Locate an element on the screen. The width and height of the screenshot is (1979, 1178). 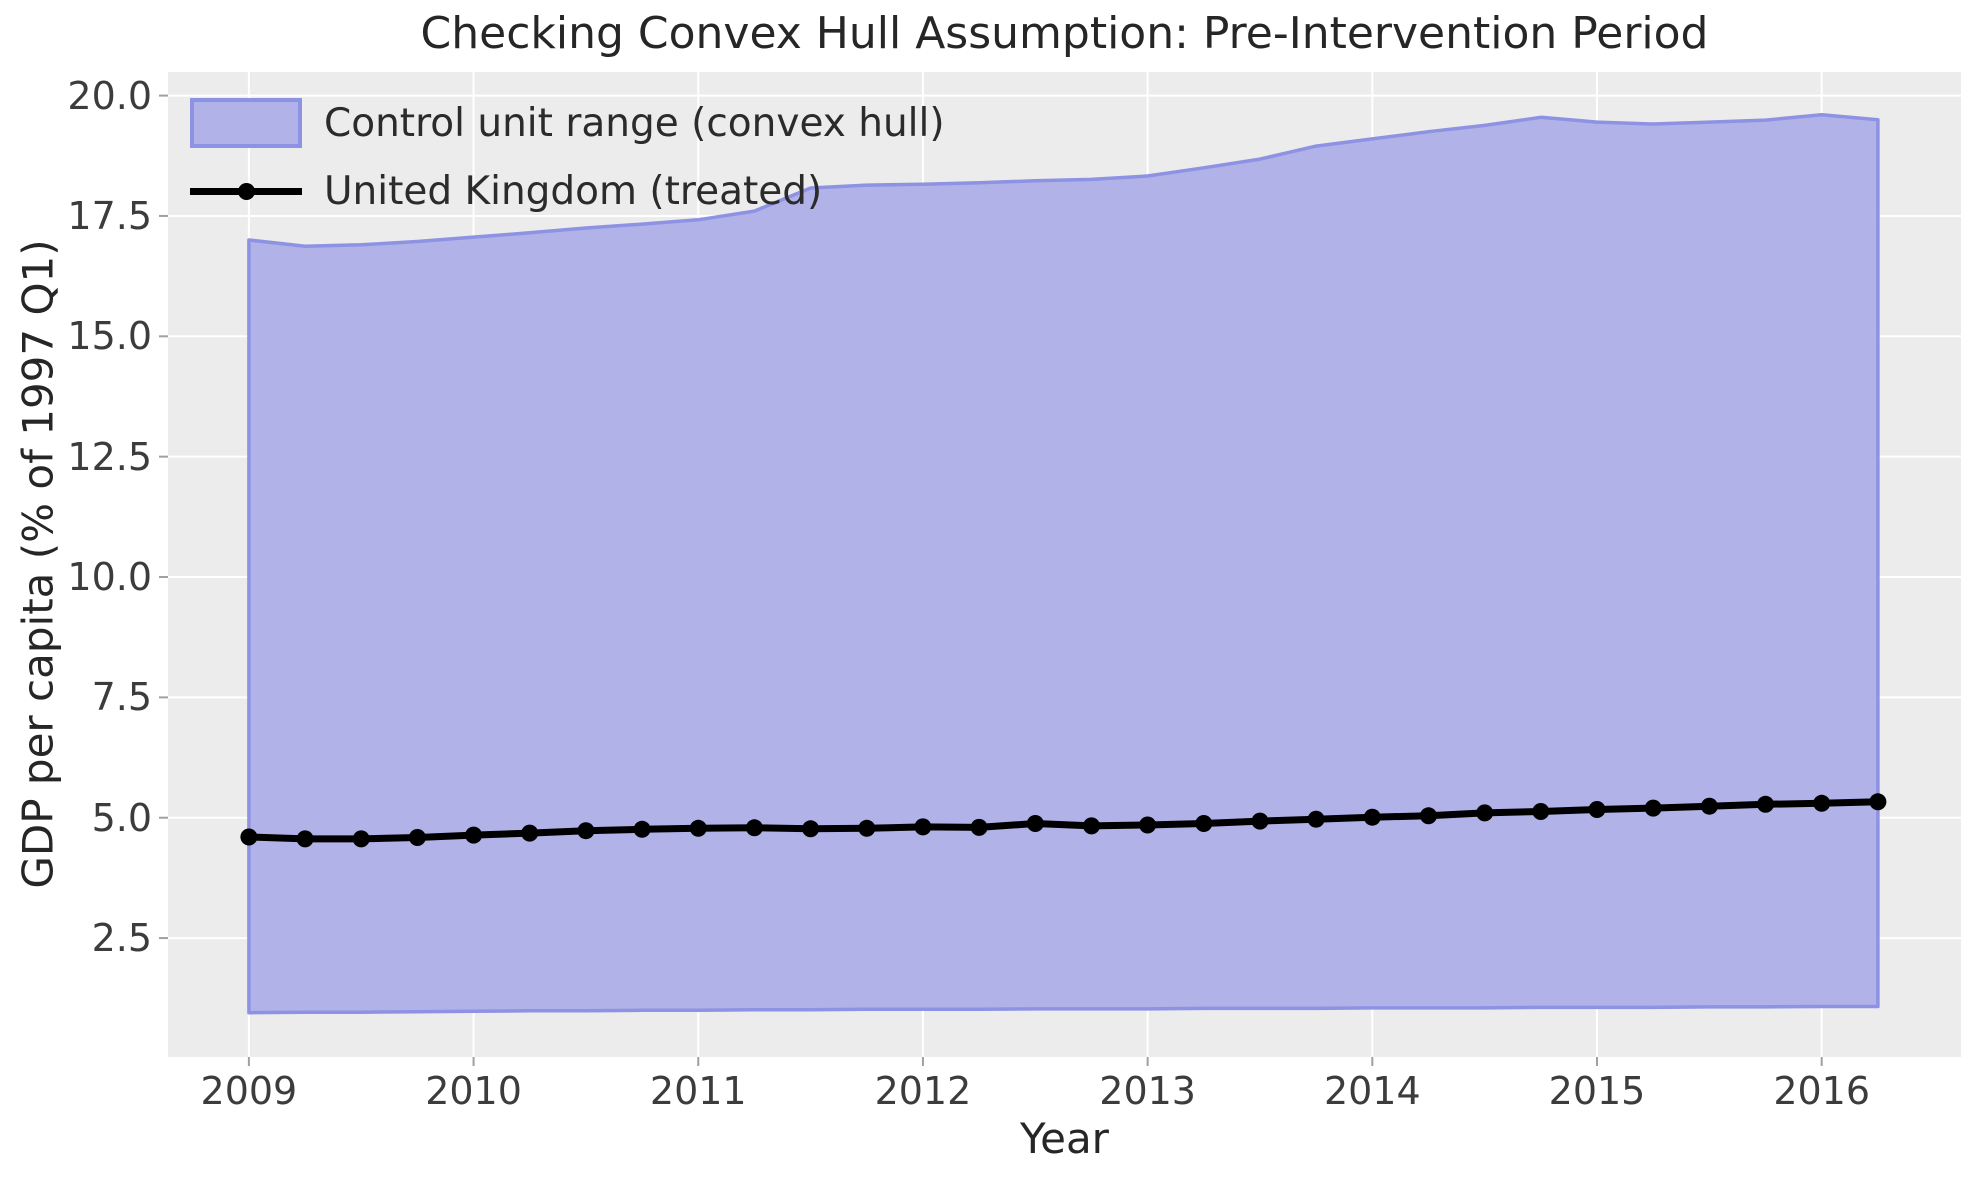
line-marker-icon is located at coordinates (246, 191).